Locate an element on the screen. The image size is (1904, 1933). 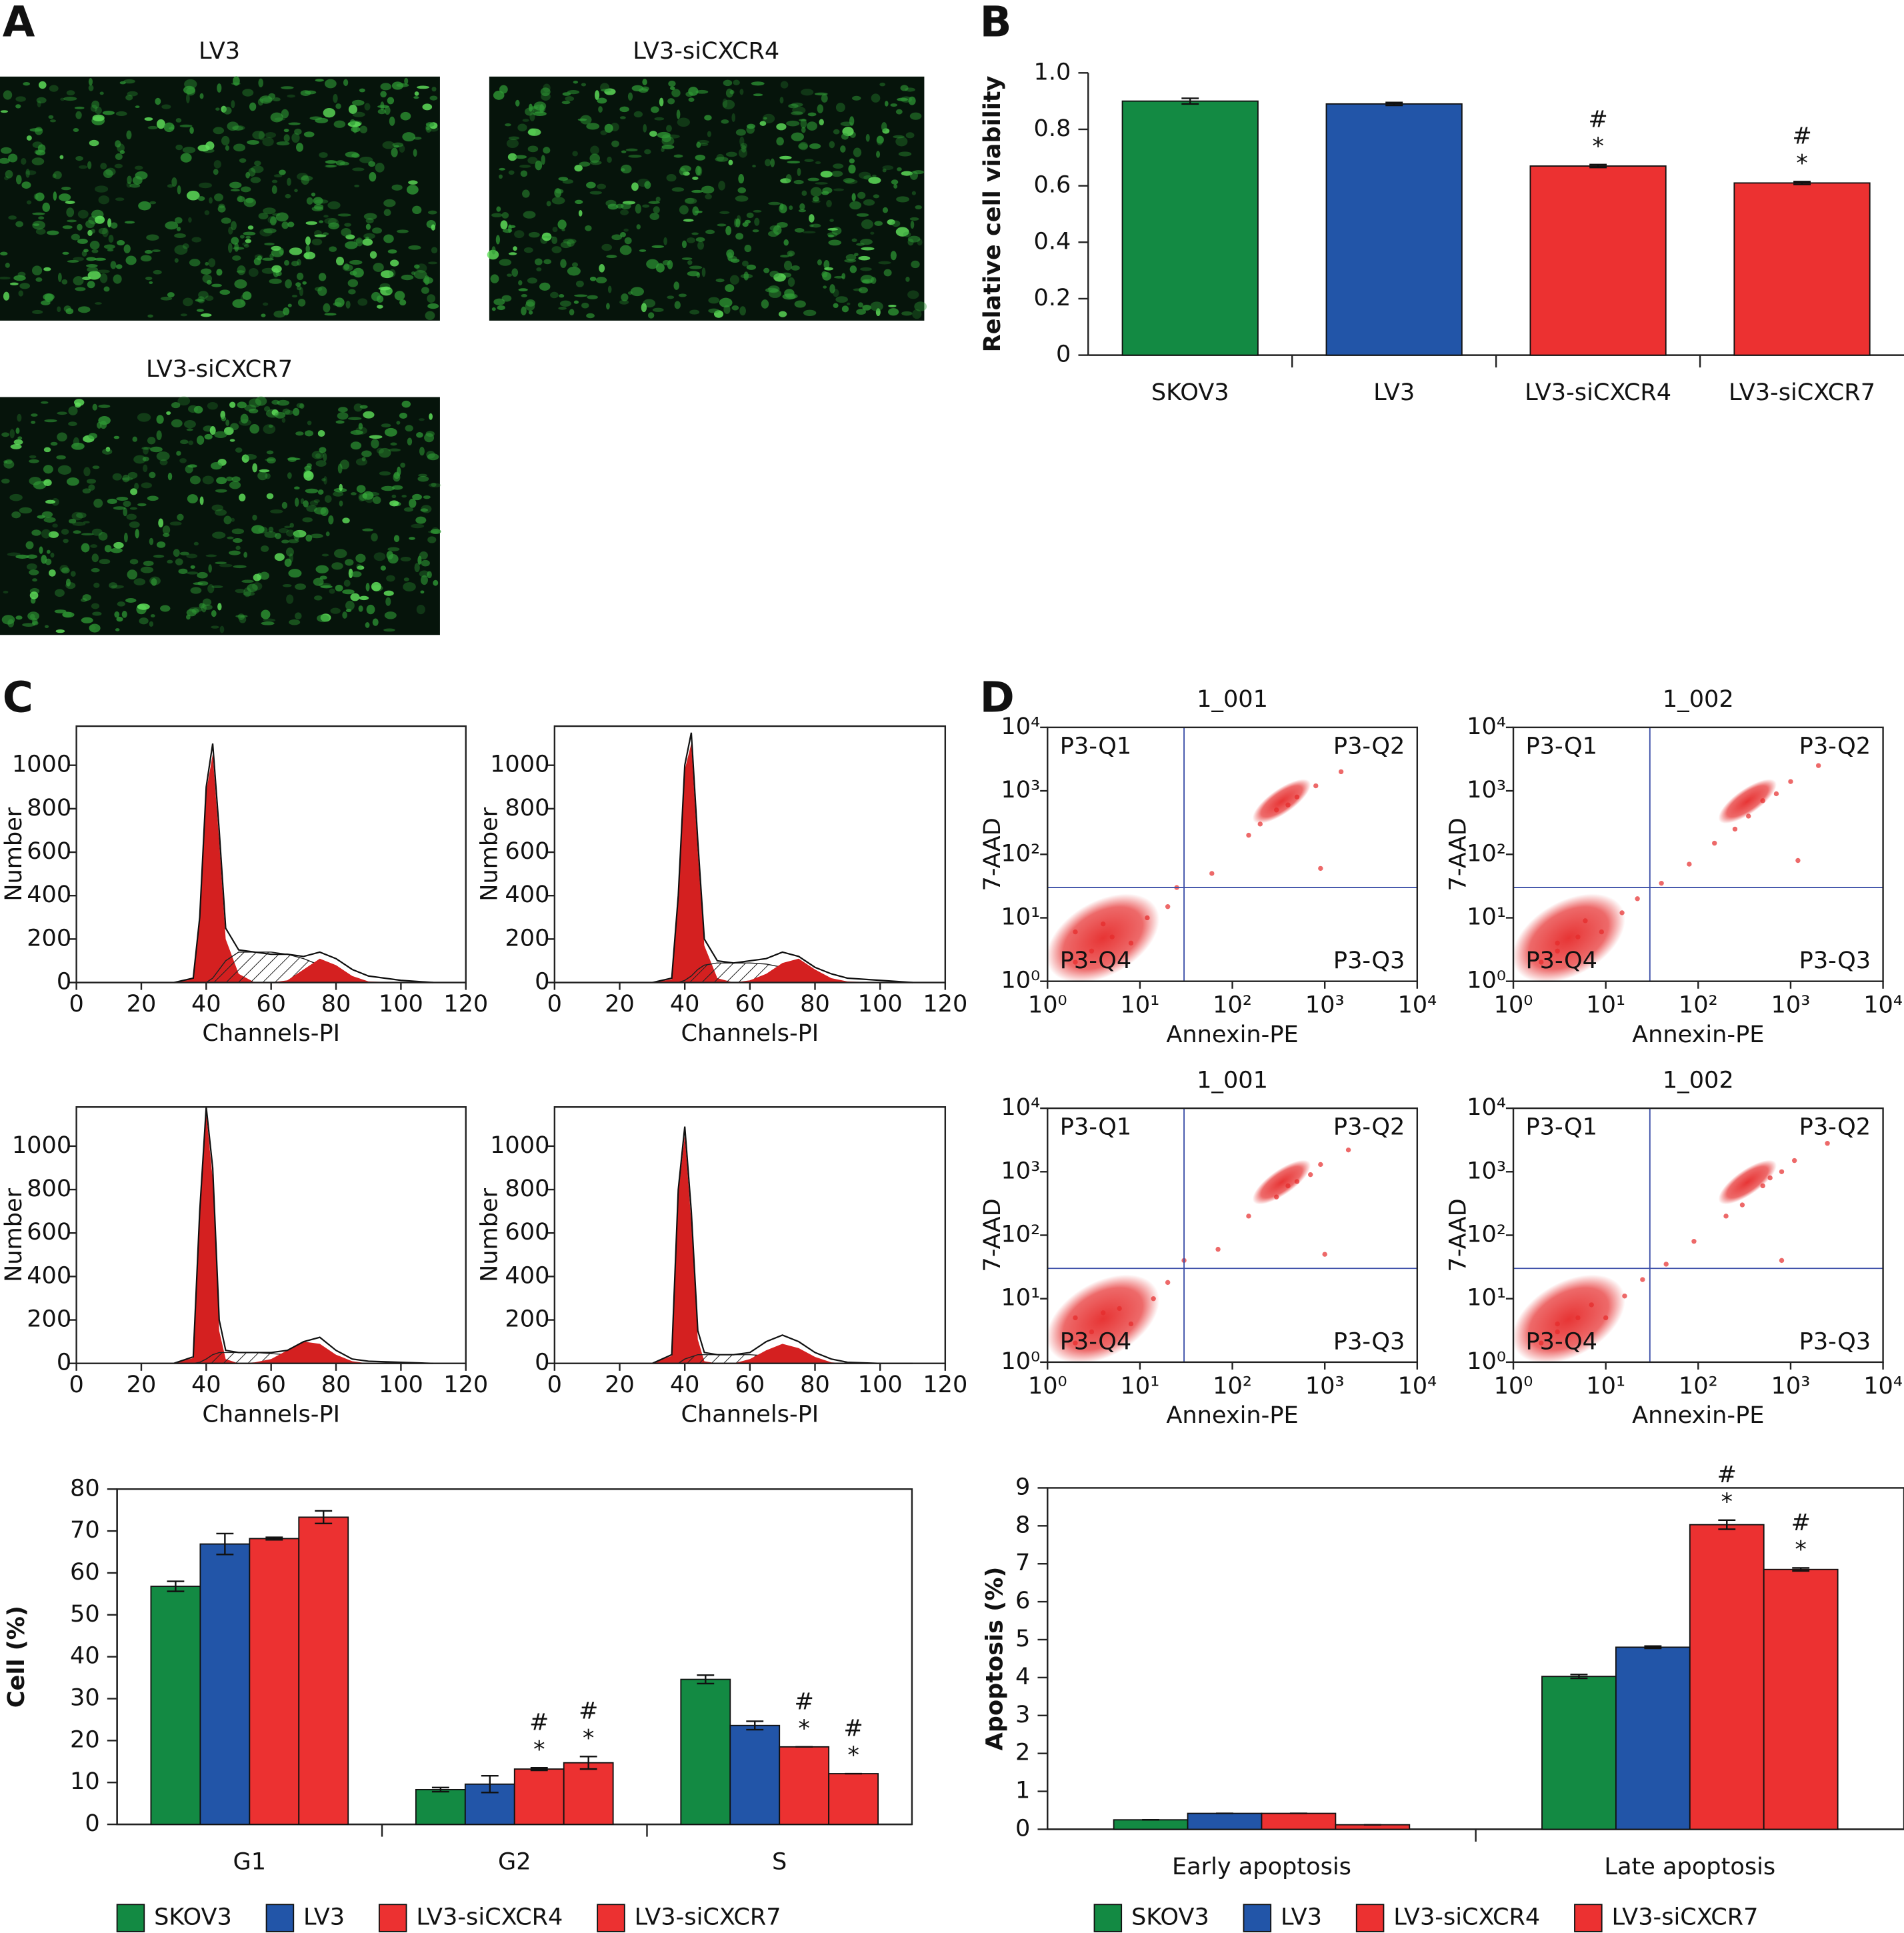
quadrant-label: P3-Q4 is located at coordinates (1095, 1341).